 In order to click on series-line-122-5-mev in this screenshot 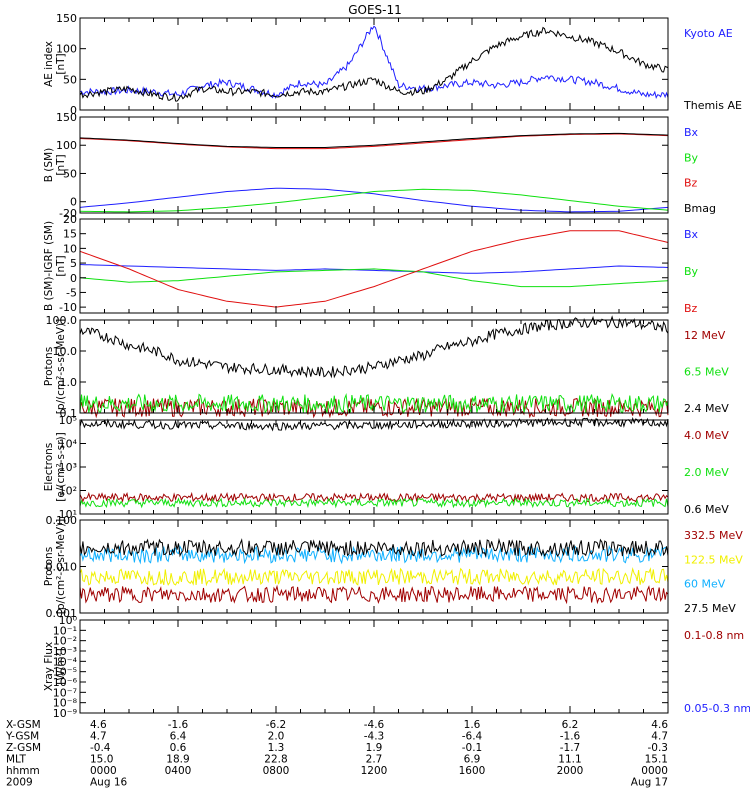, I will do `click(374, 576)`.